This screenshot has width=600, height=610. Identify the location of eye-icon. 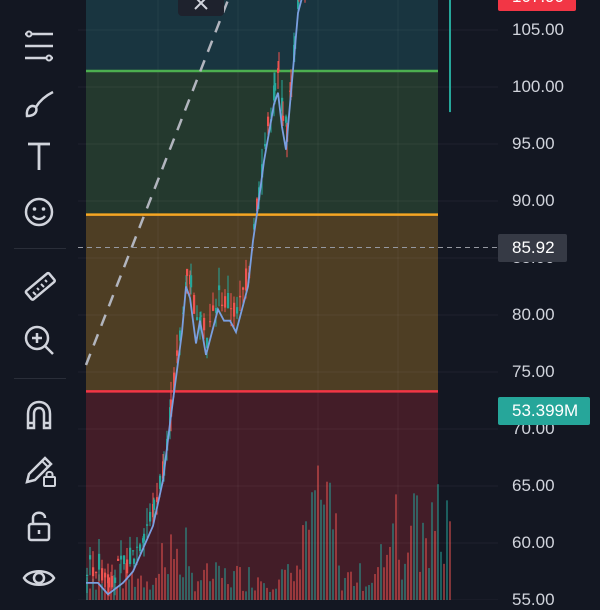
(39, 578).